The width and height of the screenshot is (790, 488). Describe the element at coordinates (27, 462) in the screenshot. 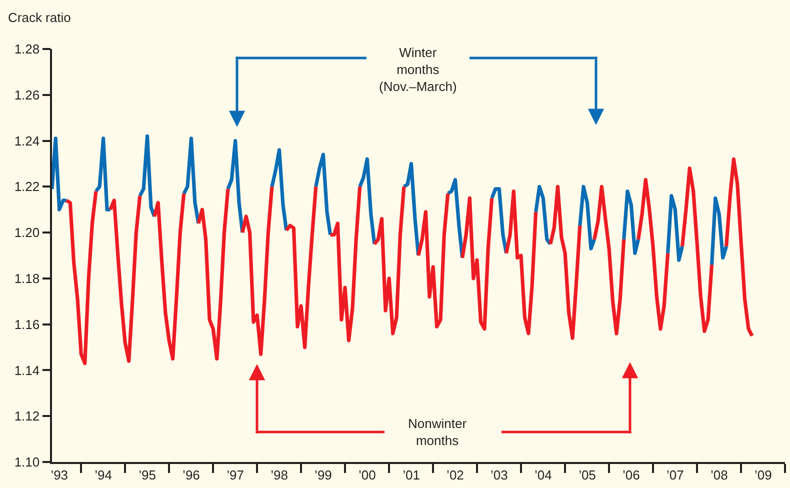

I see `y-tick-label: 1.10` at that location.